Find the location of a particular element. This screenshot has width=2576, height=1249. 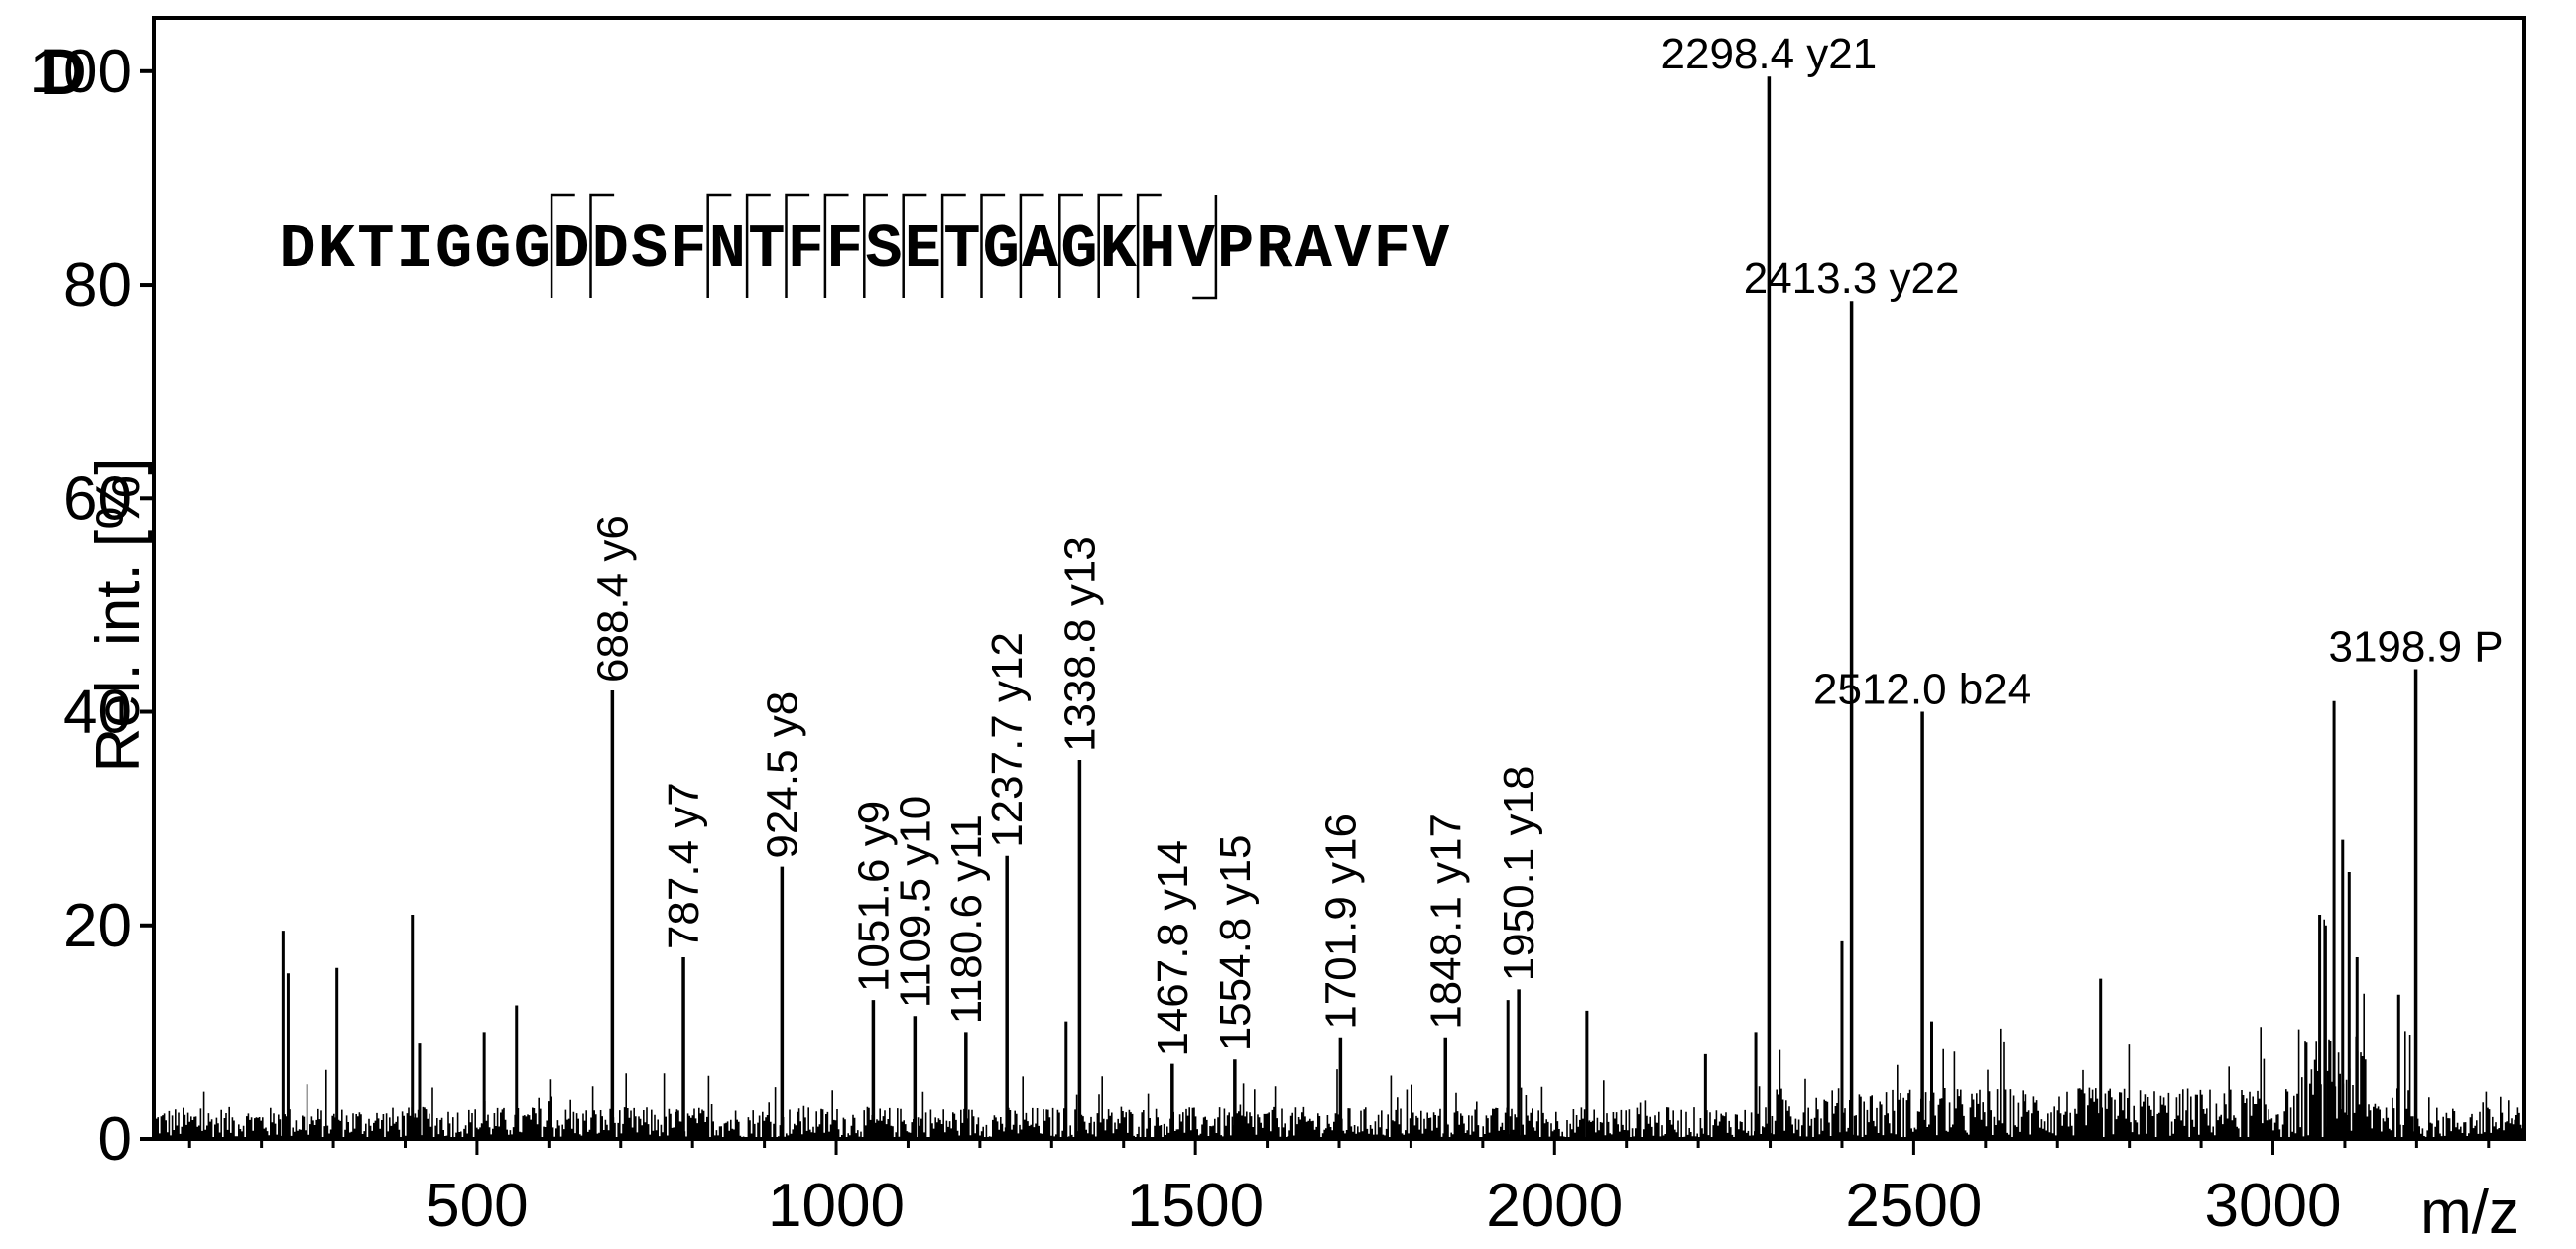

x-tick-label: 1000 is located at coordinates (836, 1206).